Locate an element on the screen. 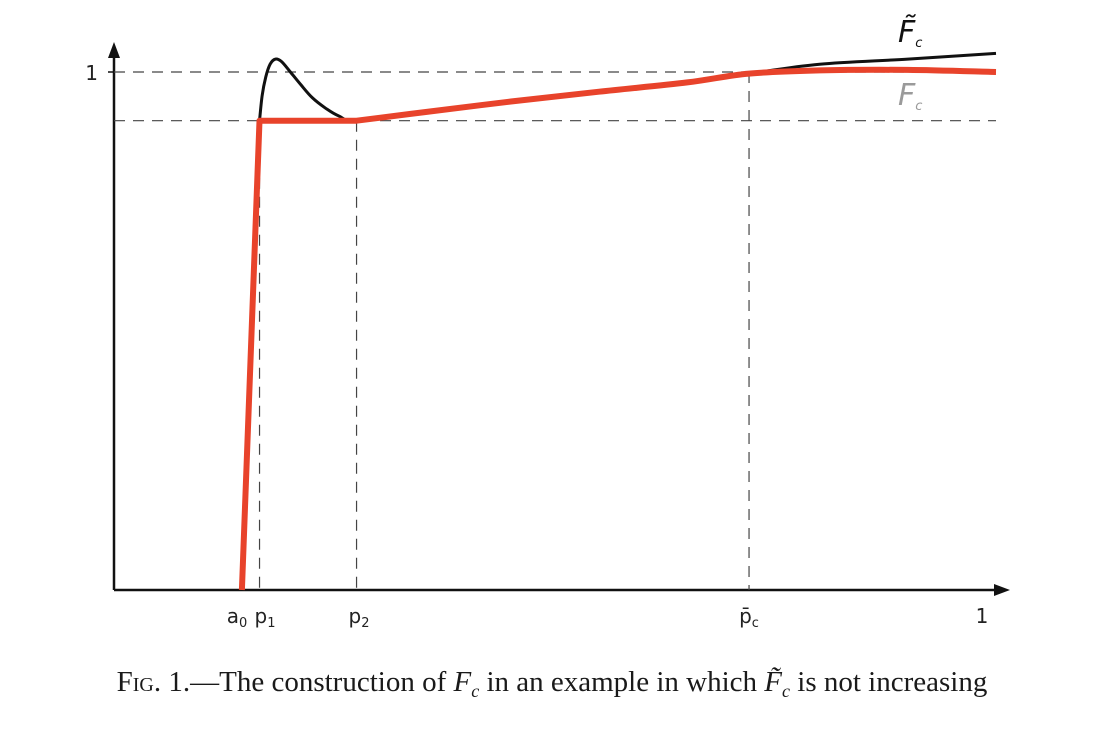 The image size is (1104, 730). caption-text-1: The construction of is located at coordinates (336, 682).